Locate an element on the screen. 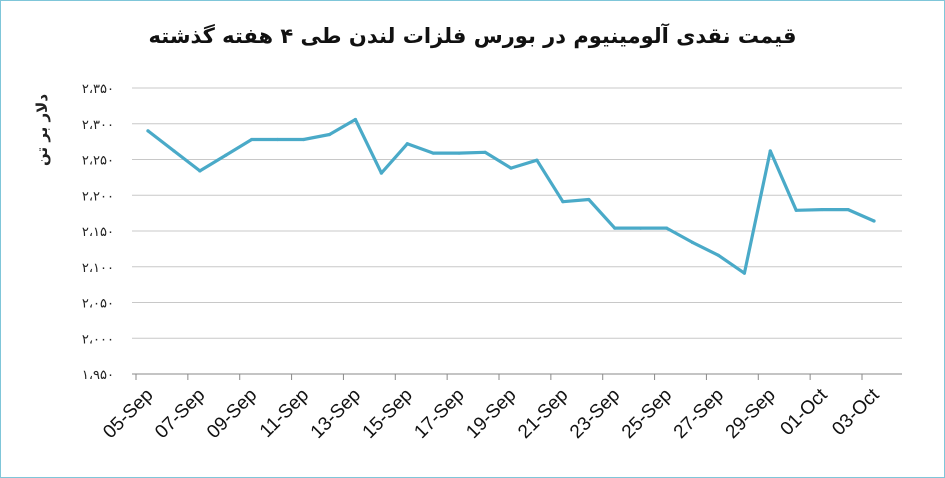 The image size is (945, 478). y-tick-label: ۲،۲۰۰ is located at coordinates (98, 196).